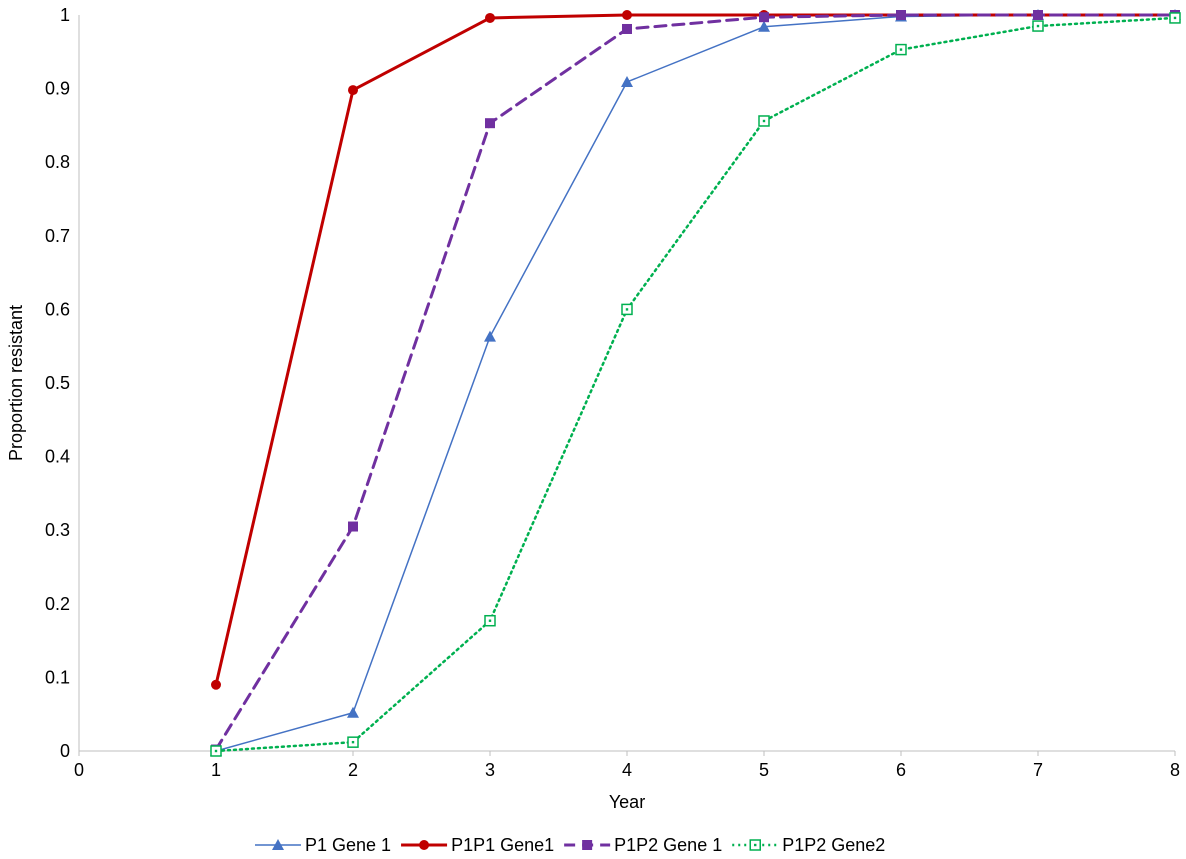 The height and width of the screenshot is (859, 1186). What do you see at coordinates (57, 457) in the screenshot?
I see `y-tick-label: 0.4` at bounding box center [57, 457].